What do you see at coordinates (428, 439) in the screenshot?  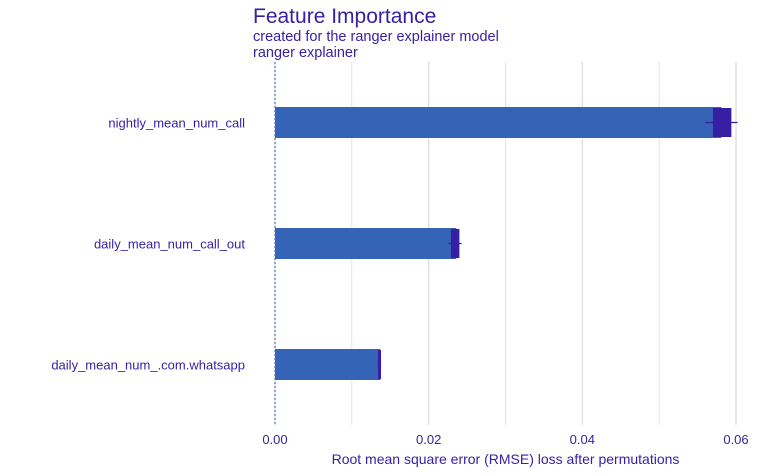 I see `x-tick-label: 0.02` at bounding box center [428, 439].